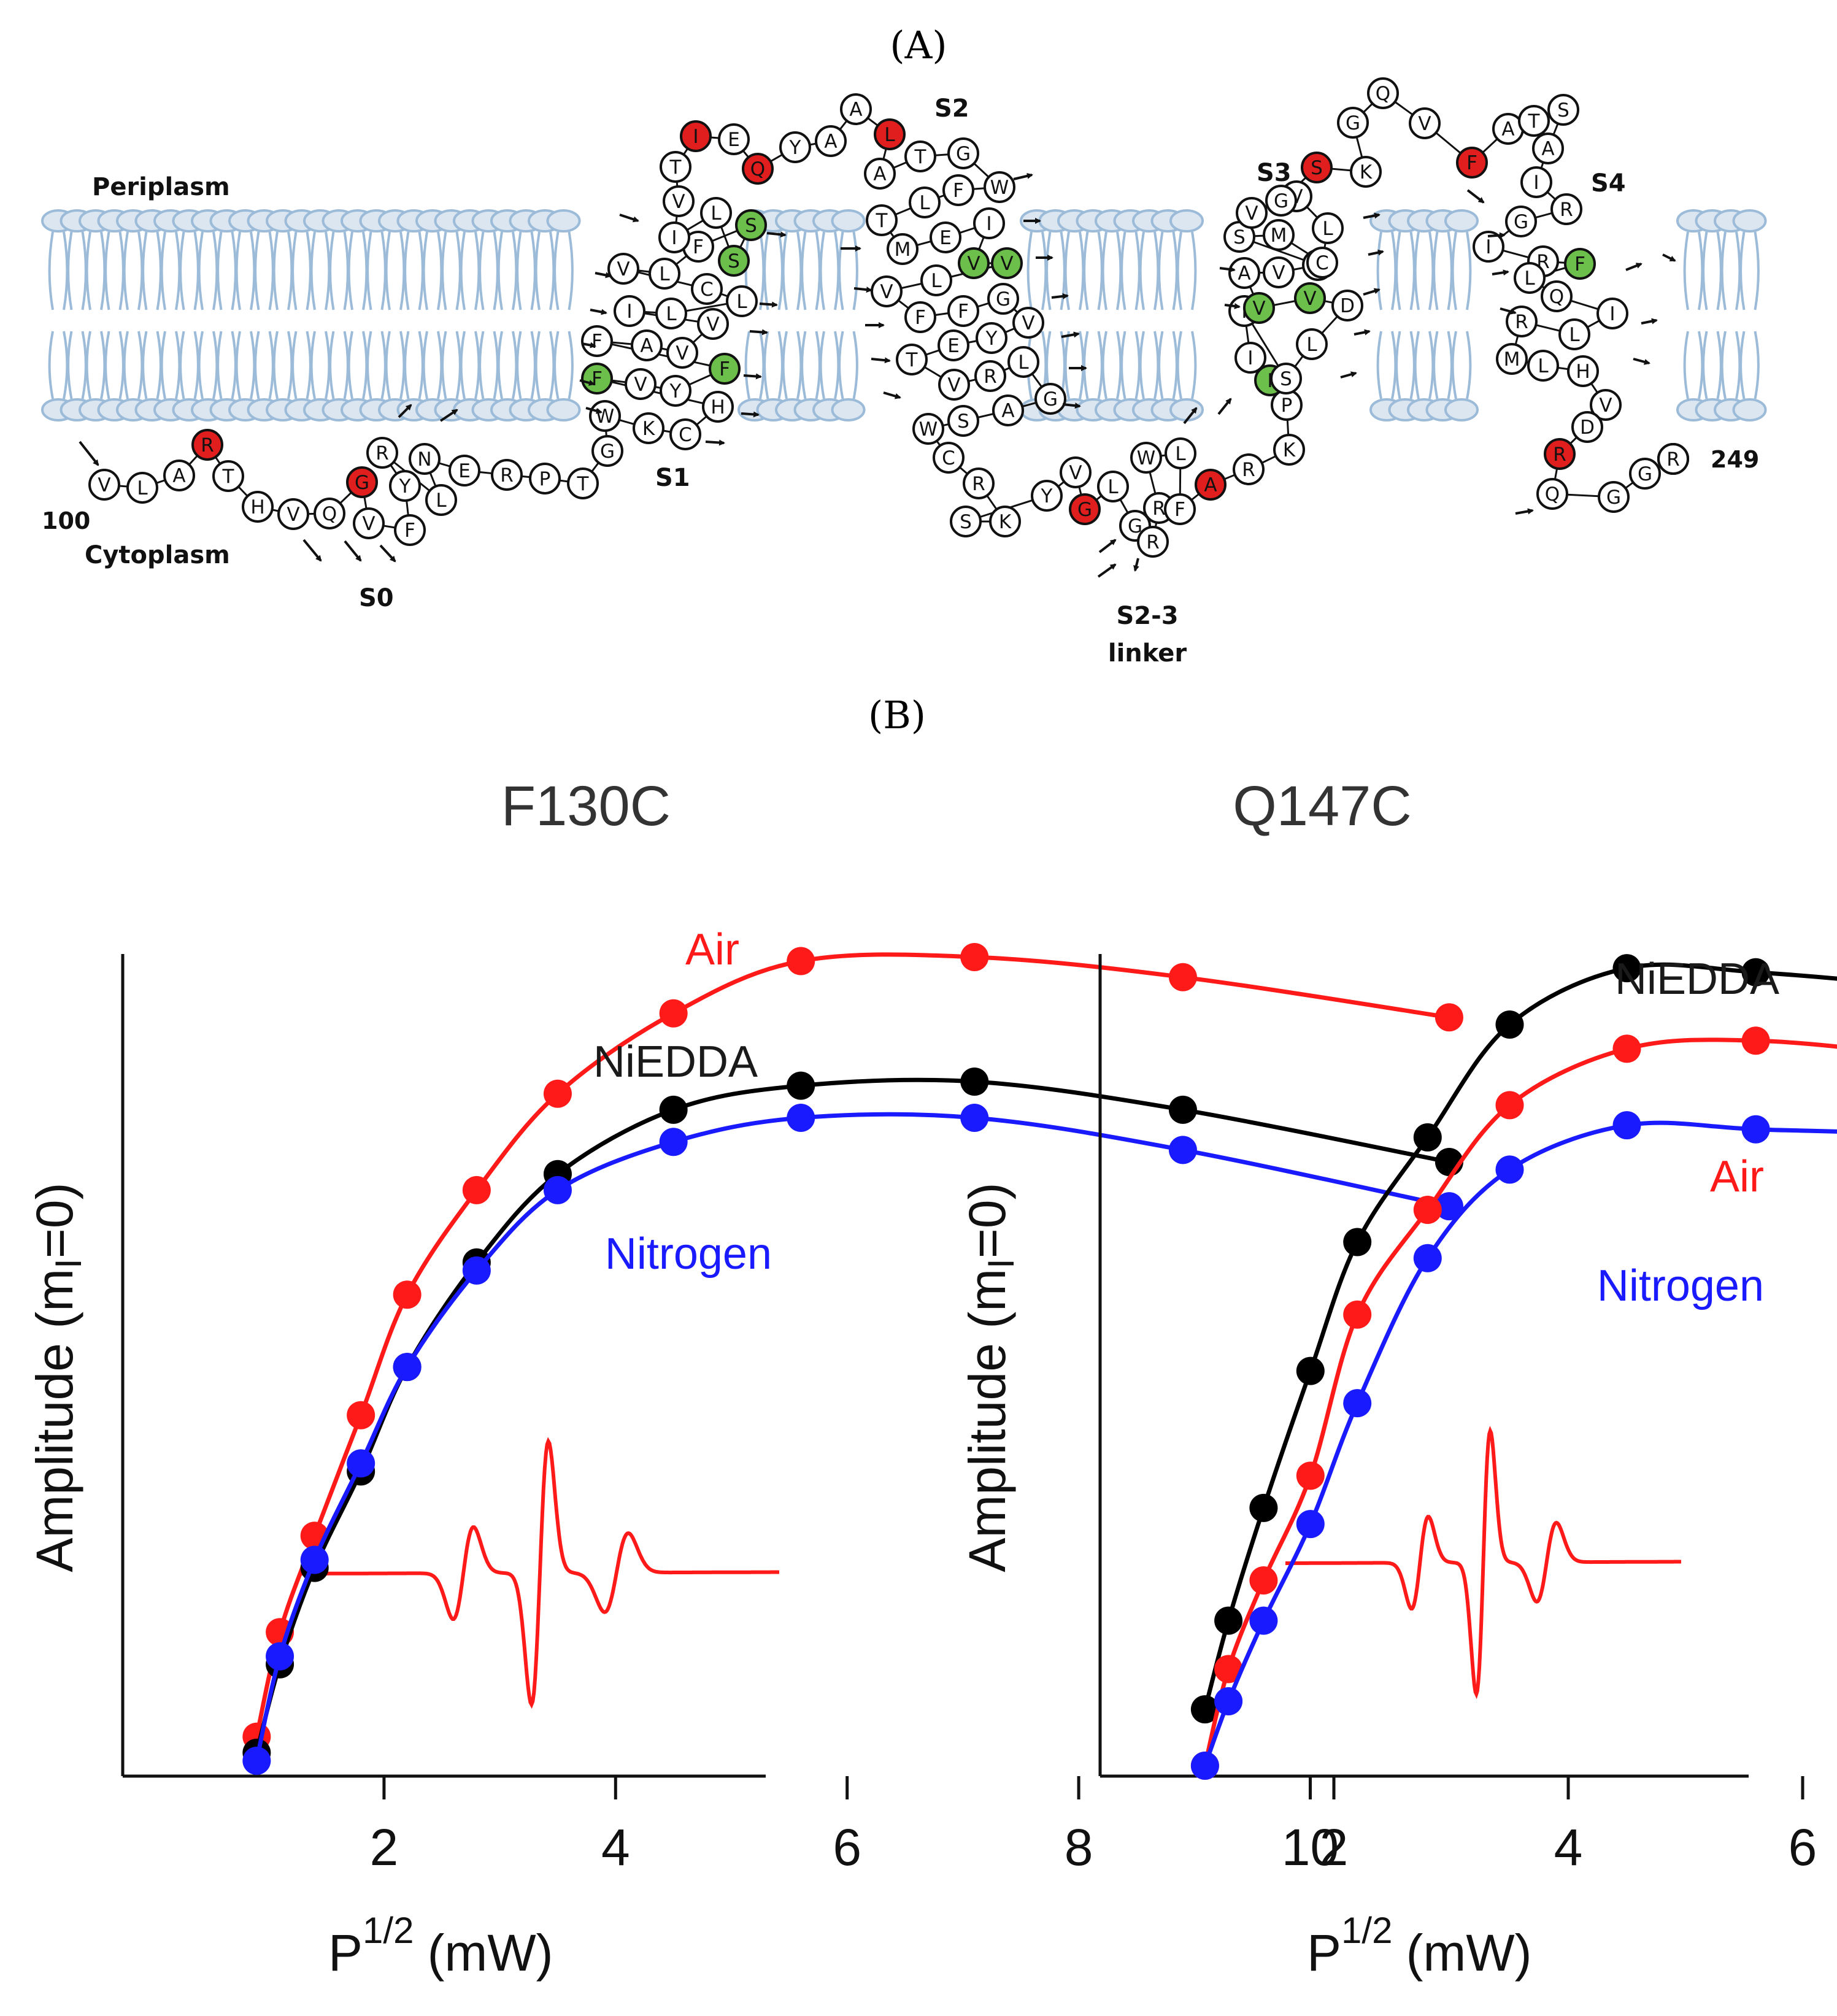  I want to click on residue-letter: L, so click(741, 302).